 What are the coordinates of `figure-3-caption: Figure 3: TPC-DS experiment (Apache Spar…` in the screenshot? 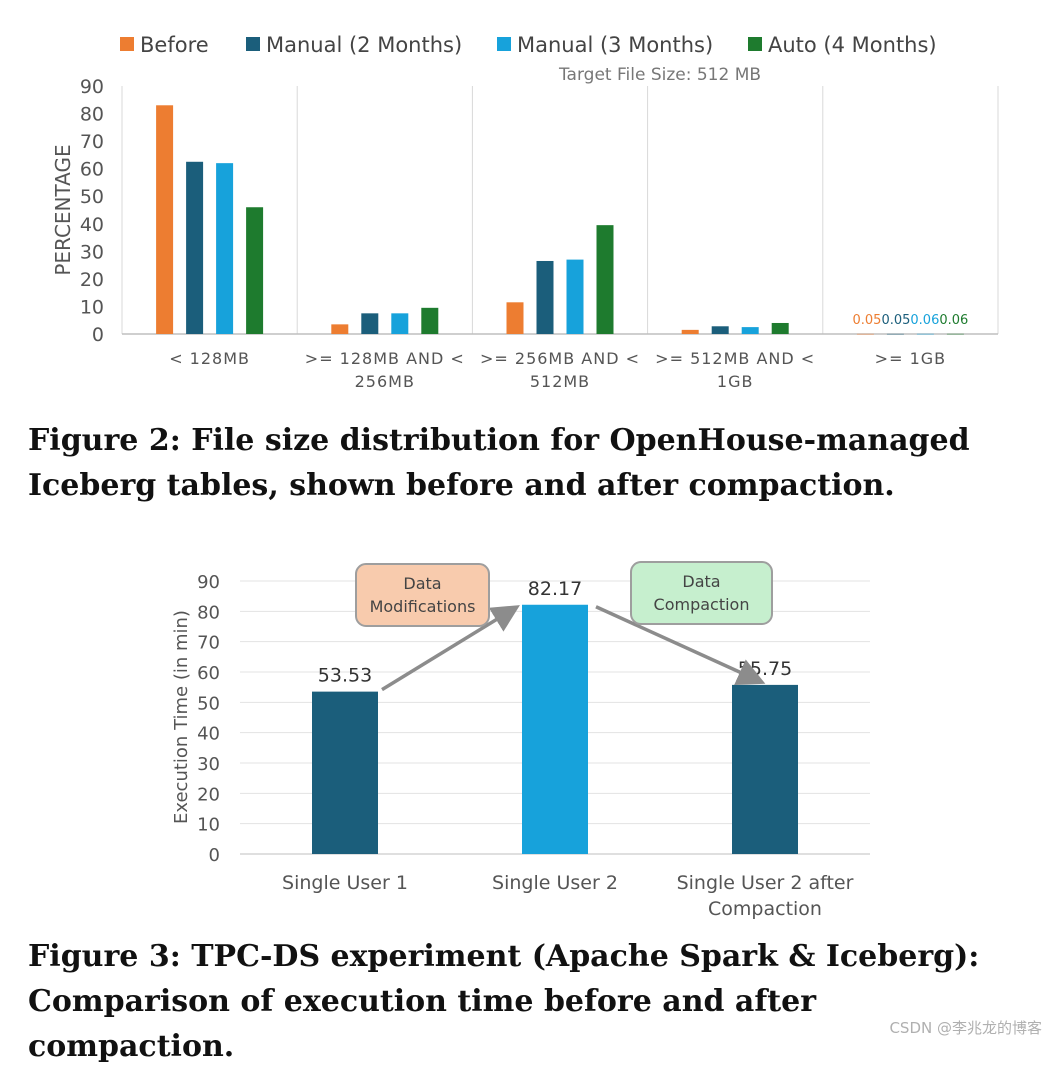 It's located at (504, 1001).